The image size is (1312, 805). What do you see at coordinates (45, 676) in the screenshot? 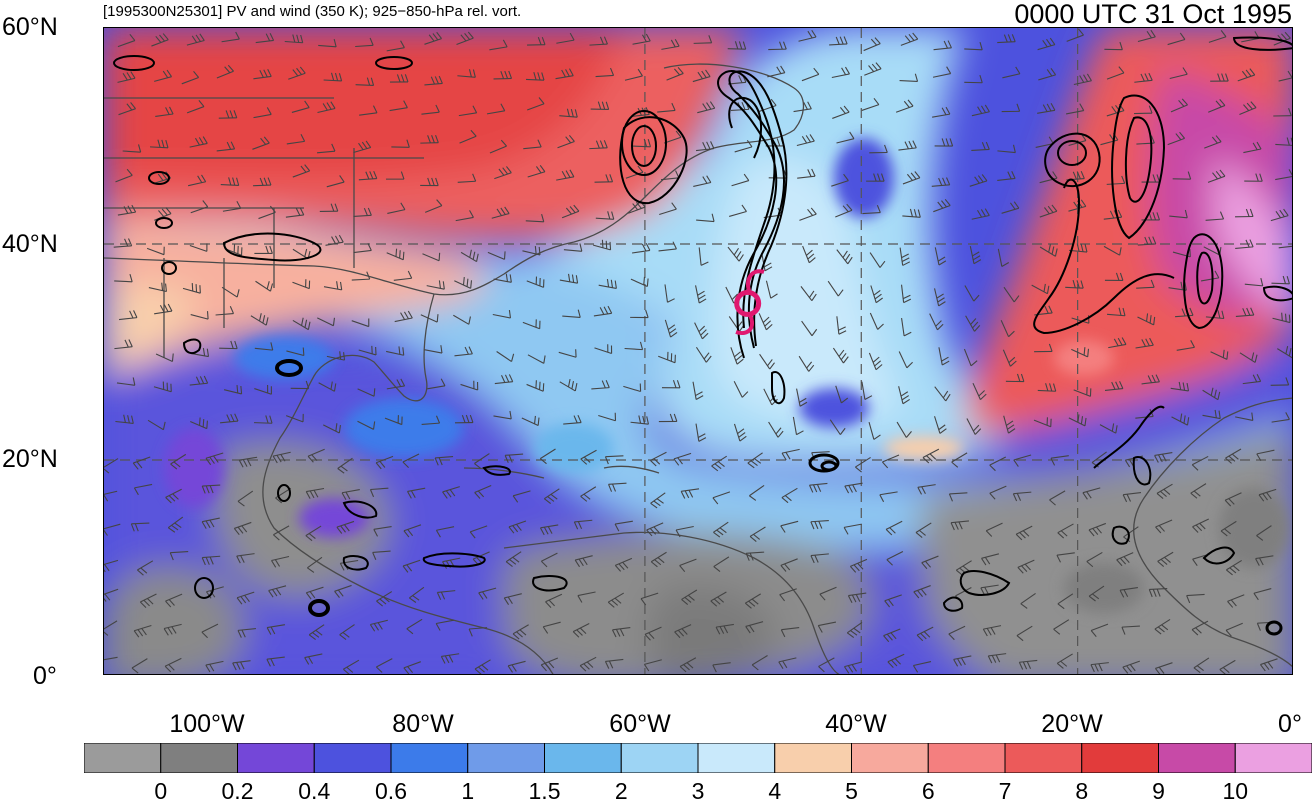
I see `lat-label-equator: 0°` at bounding box center [45, 676].